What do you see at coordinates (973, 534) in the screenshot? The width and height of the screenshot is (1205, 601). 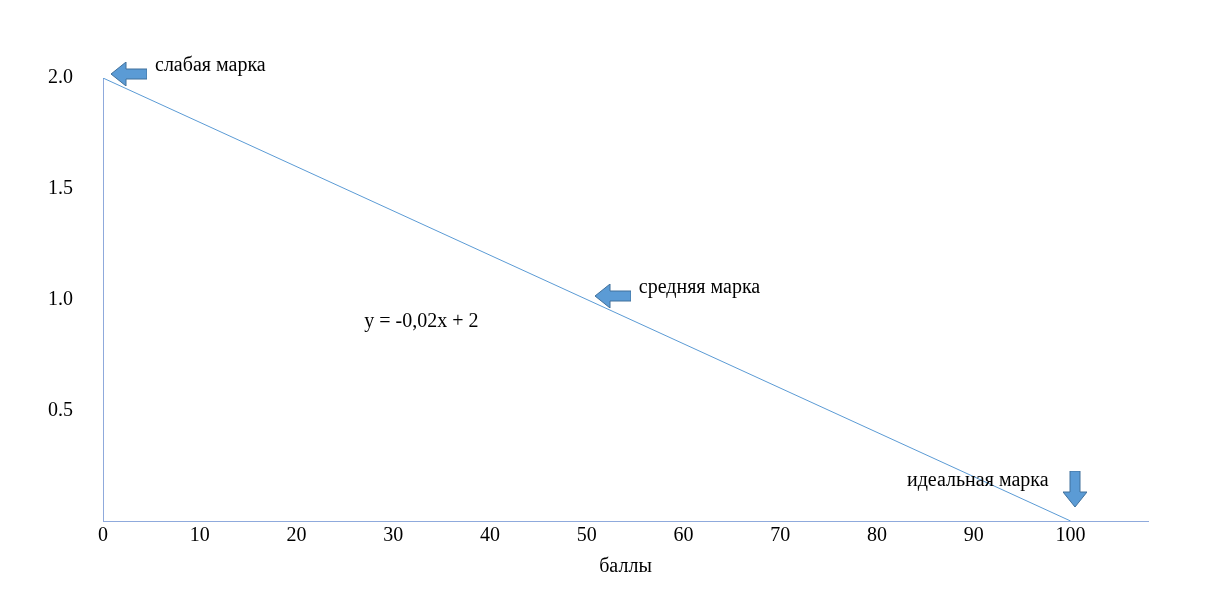 I see `x-tick-label: 90` at bounding box center [973, 534].